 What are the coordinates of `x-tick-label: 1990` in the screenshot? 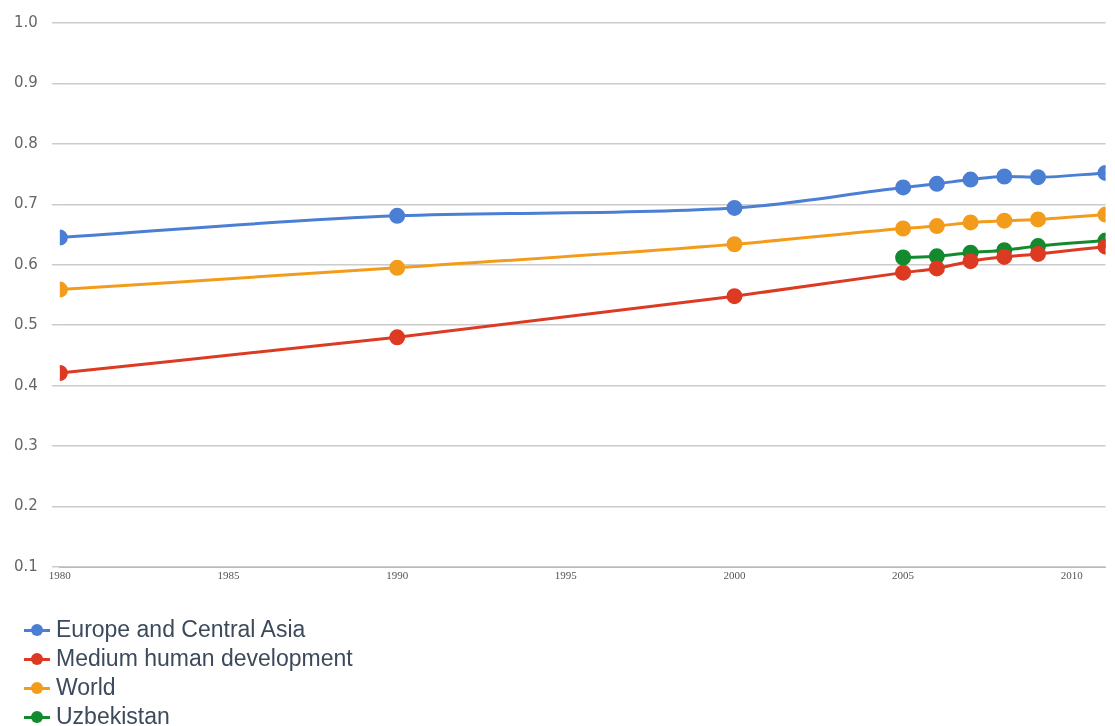 It's located at (397, 575).